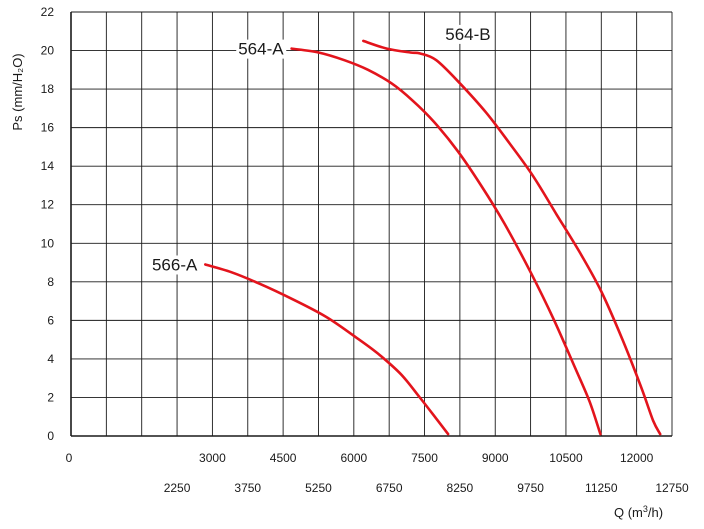 This screenshot has height=529, width=704. I want to click on y-tick-label: 16, so click(48, 128).